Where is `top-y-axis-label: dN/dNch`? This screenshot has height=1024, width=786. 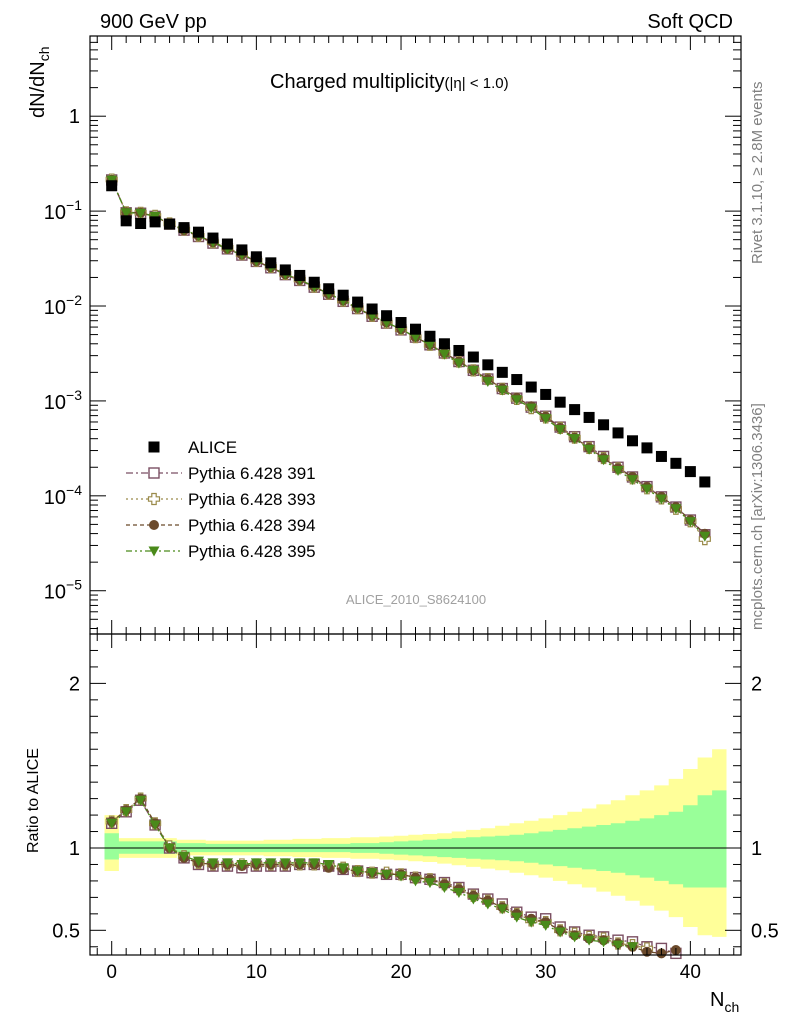 top-y-axis-label: dN/dNch is located at coordinates (39, 83).